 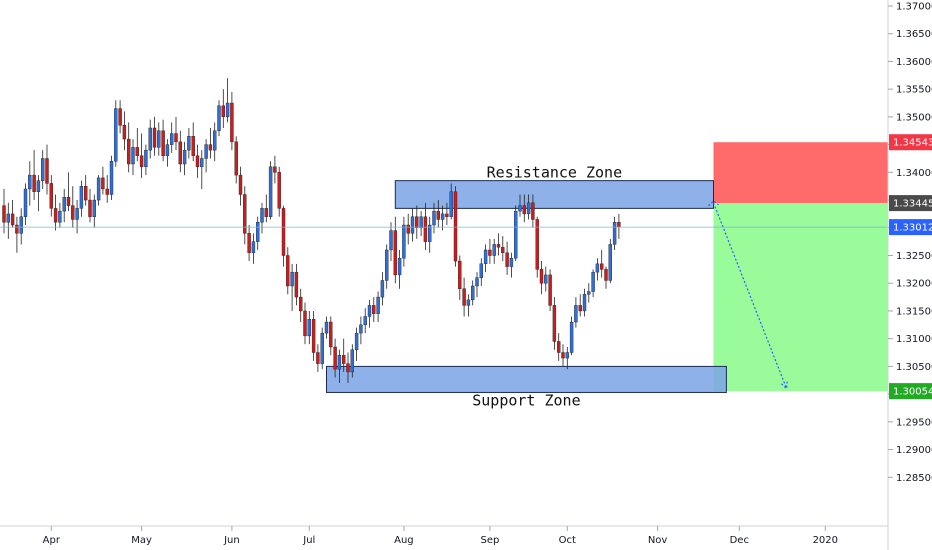 What do you see at coordinates (440, 536) in the screenshot?
I see `time-axis: Apr May Jun Jul Aug Sep Oct Nov Dec 2020` at bounding box center [440, 536].